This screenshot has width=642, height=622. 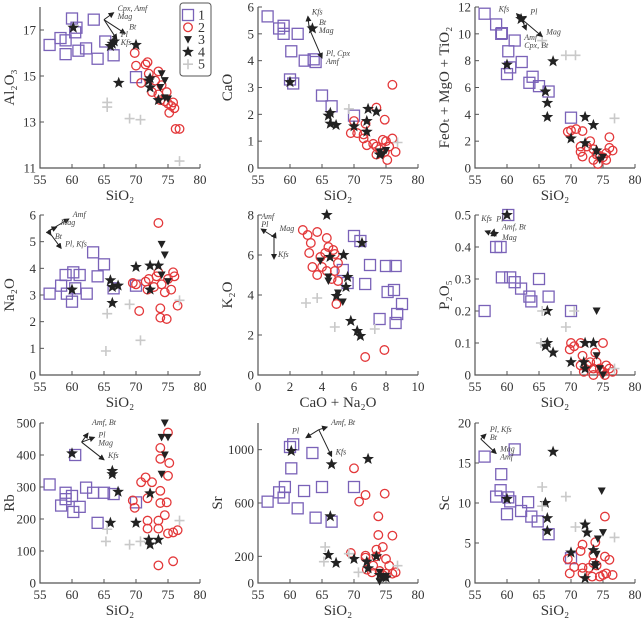 What do you see at coordinates (463, 215) in the screenshot?
I see `y-tick-label: 0.5` at bounding box center [463, 215].